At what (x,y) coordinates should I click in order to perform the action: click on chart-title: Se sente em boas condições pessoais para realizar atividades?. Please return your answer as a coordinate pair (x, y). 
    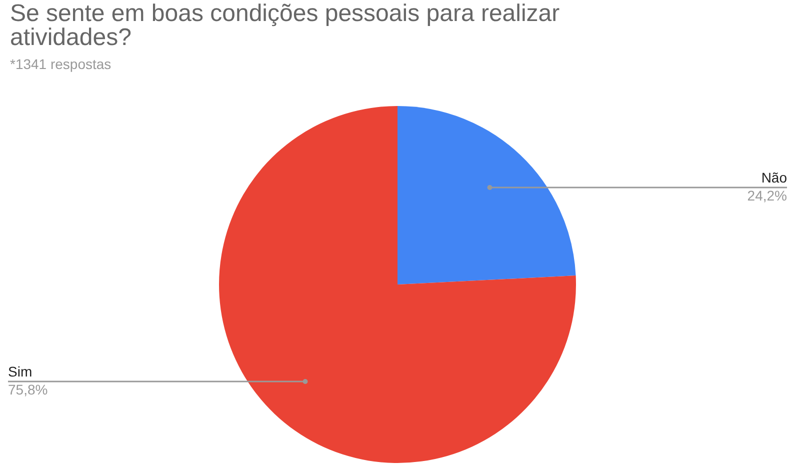
    Looking at the image, I should click on (285, 25).